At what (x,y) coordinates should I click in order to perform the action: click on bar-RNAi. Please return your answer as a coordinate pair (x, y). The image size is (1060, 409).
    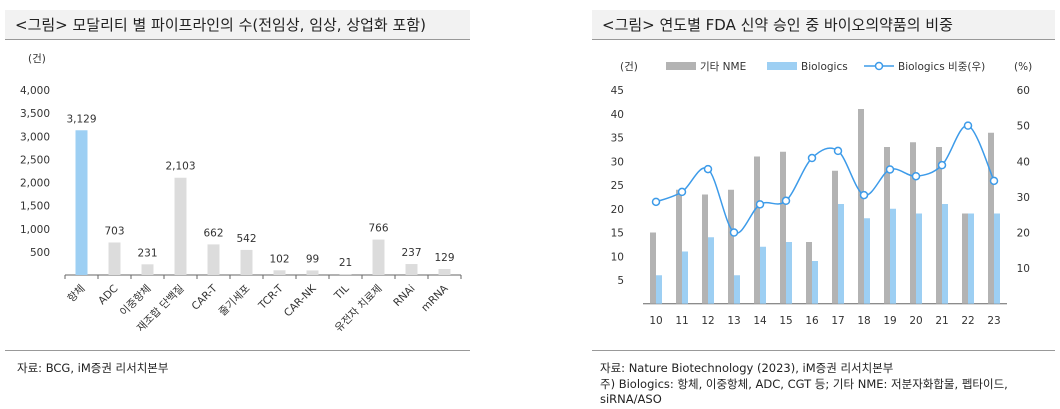
    Looking at the image, I should click on (411, 269).